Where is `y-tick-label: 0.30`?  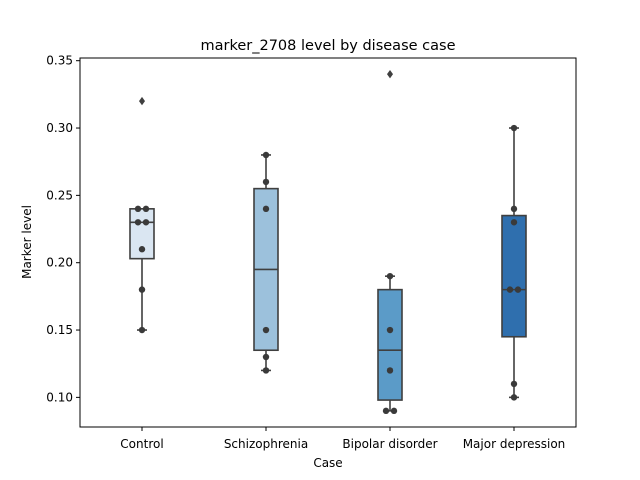
y-tick-label: 0.30 is located at coordinates (59, 128).